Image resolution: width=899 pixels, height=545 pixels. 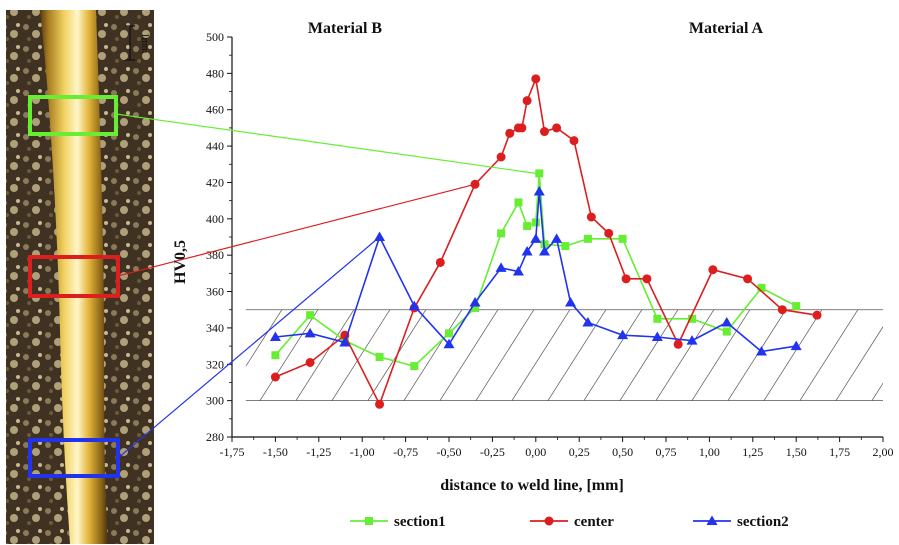 What do you see at coordinates (73, 115) in the screenshot?
I see `section1-box` at bounding box center [73, 115].